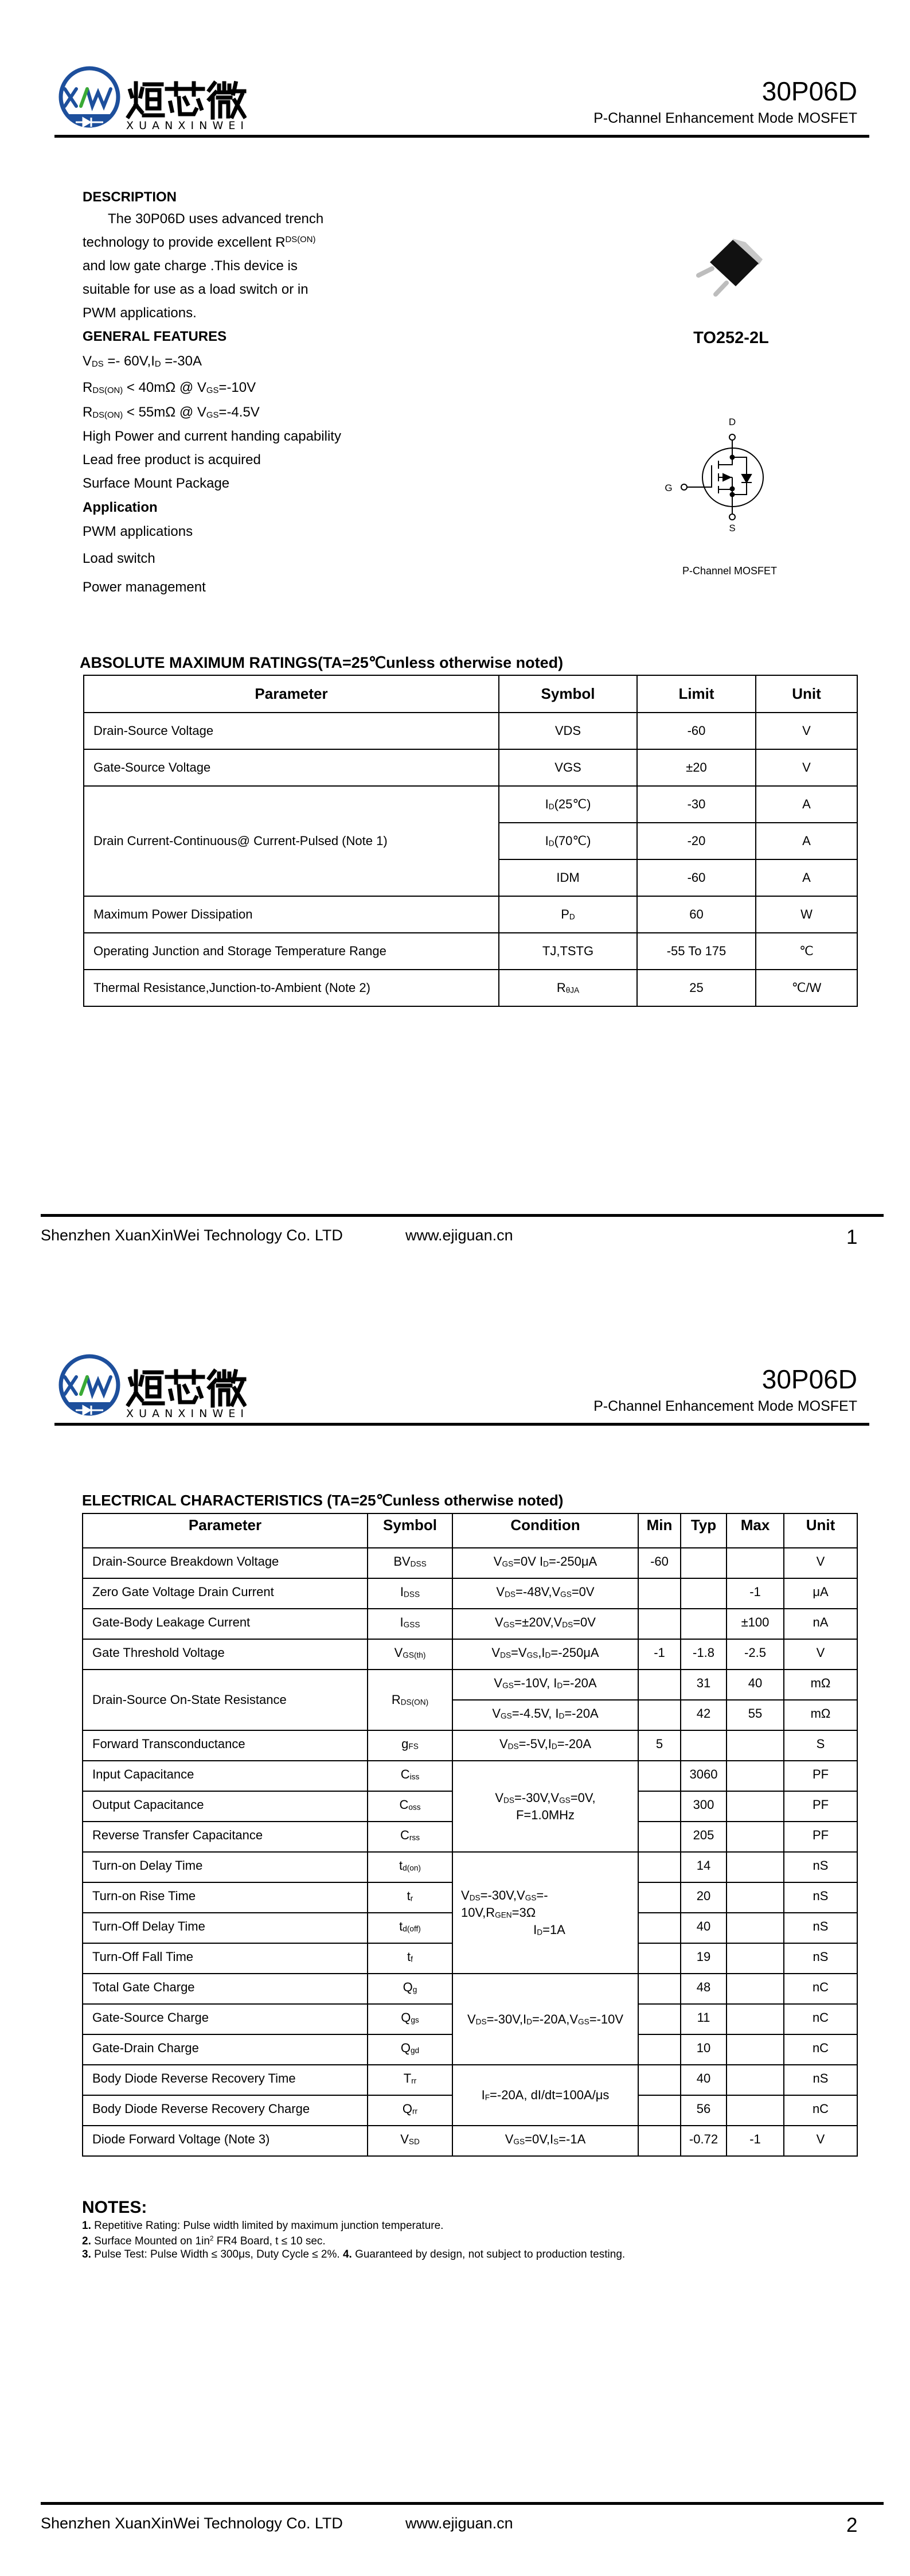 This screenshot has width=910, height=2576. Describe the element at coordinates (470, 2019) in the screenshot. I see `table-row: Gate-Source Charge Qgs 11 nC` at that location.